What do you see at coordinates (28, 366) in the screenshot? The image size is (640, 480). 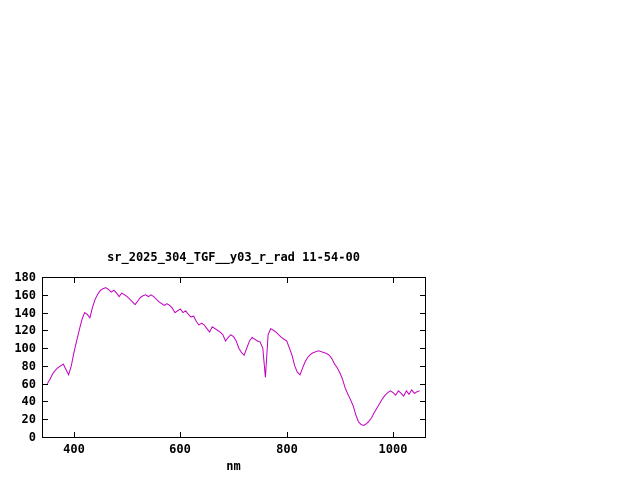 I see `y-tick-label: 80` at bounding box center [28, 366].